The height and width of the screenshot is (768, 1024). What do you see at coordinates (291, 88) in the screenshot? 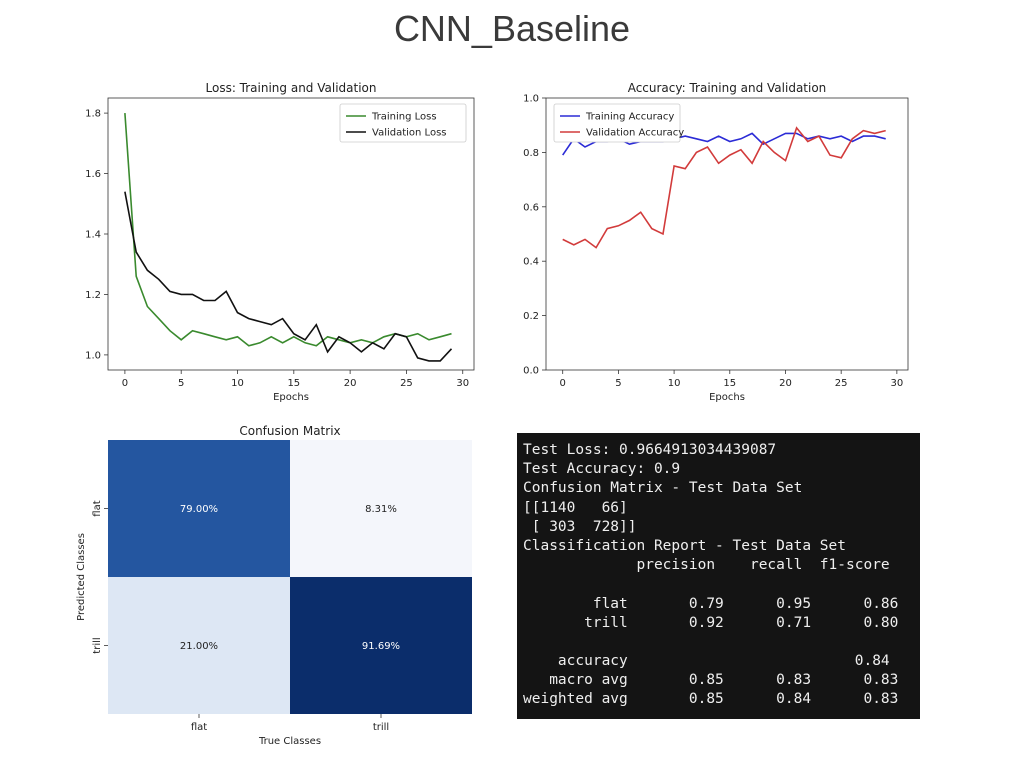
I see `chart-title: Loss: Training and Validation` at bounding box center [291, 88].